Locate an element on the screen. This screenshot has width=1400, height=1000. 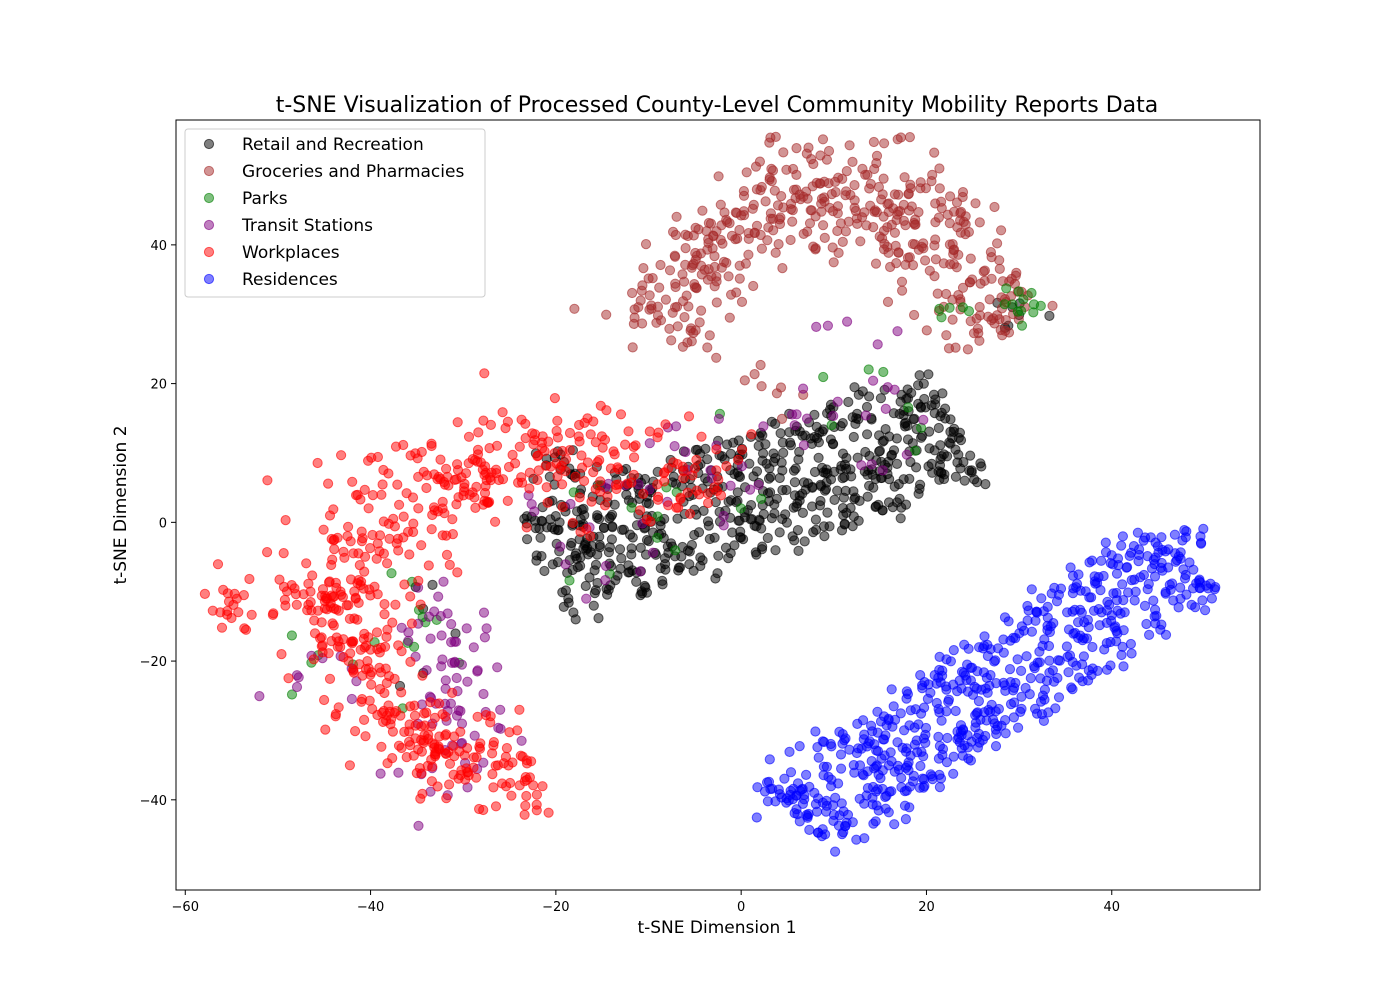
legend-marker is located at coordinates (209, 252).